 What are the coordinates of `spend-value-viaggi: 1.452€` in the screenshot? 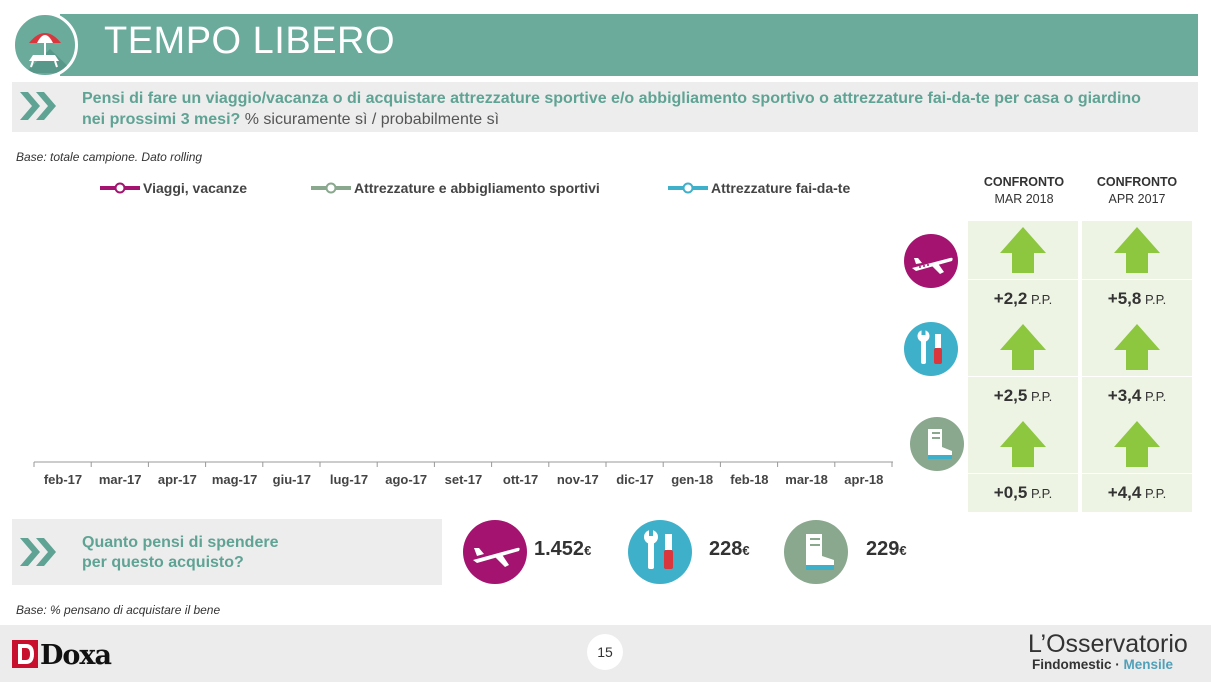 It's located at (563, 549).